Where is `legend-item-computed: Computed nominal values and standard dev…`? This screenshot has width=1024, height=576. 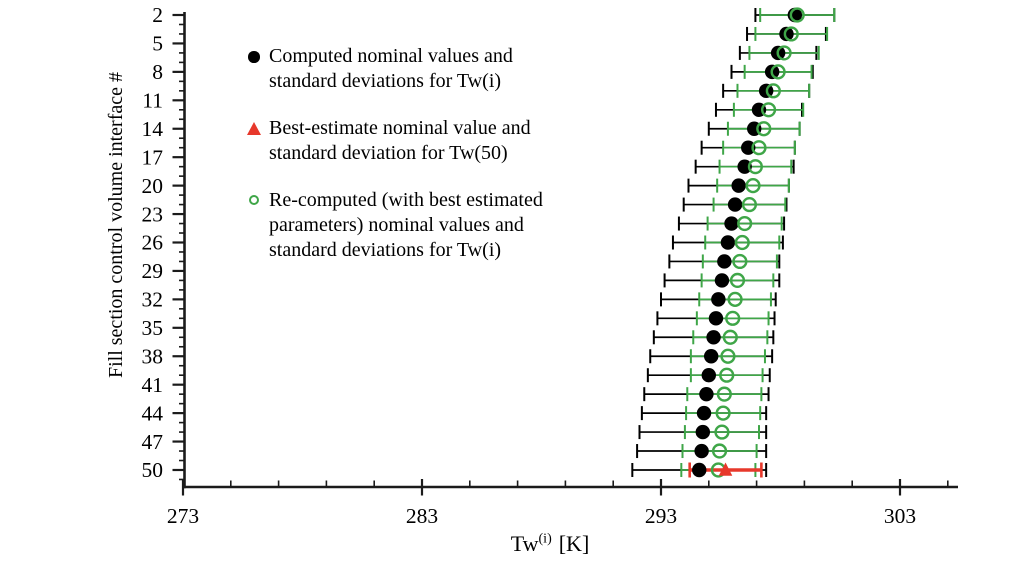 legend-item-computed: Computed nominal values and standard dev… is located at coordinates (415, 69).